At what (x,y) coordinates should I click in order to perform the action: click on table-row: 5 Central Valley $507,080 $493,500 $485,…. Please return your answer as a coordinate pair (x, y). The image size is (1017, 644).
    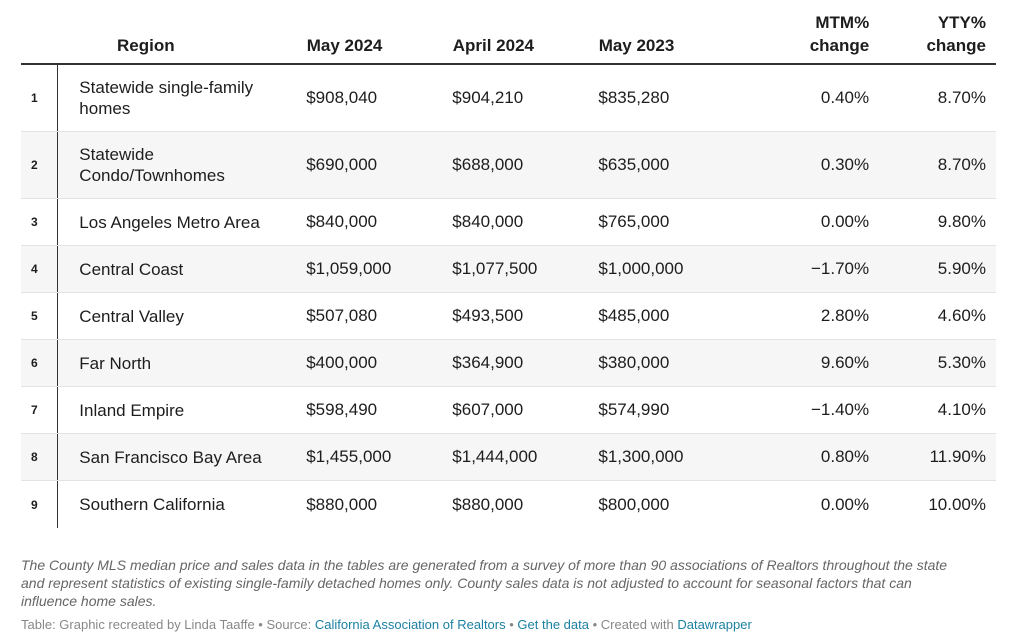
    Looking at the image, I should click on (508, 316).